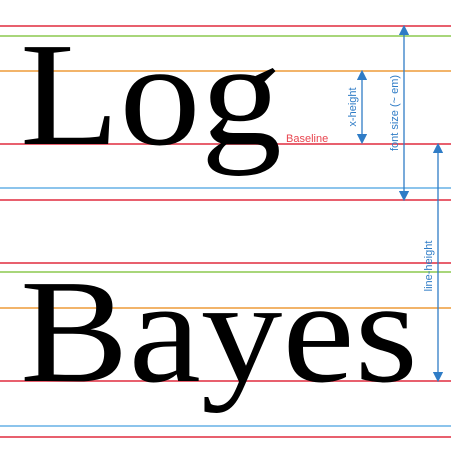  I want to click on baseline-label: Baseline, so click(307, 139).